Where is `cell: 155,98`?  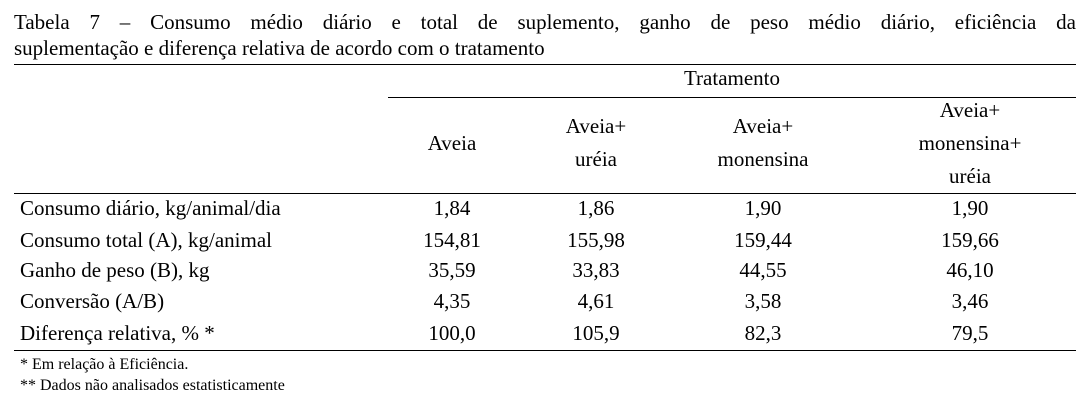 cell: 155,98 is located at coordinates (596, 240).